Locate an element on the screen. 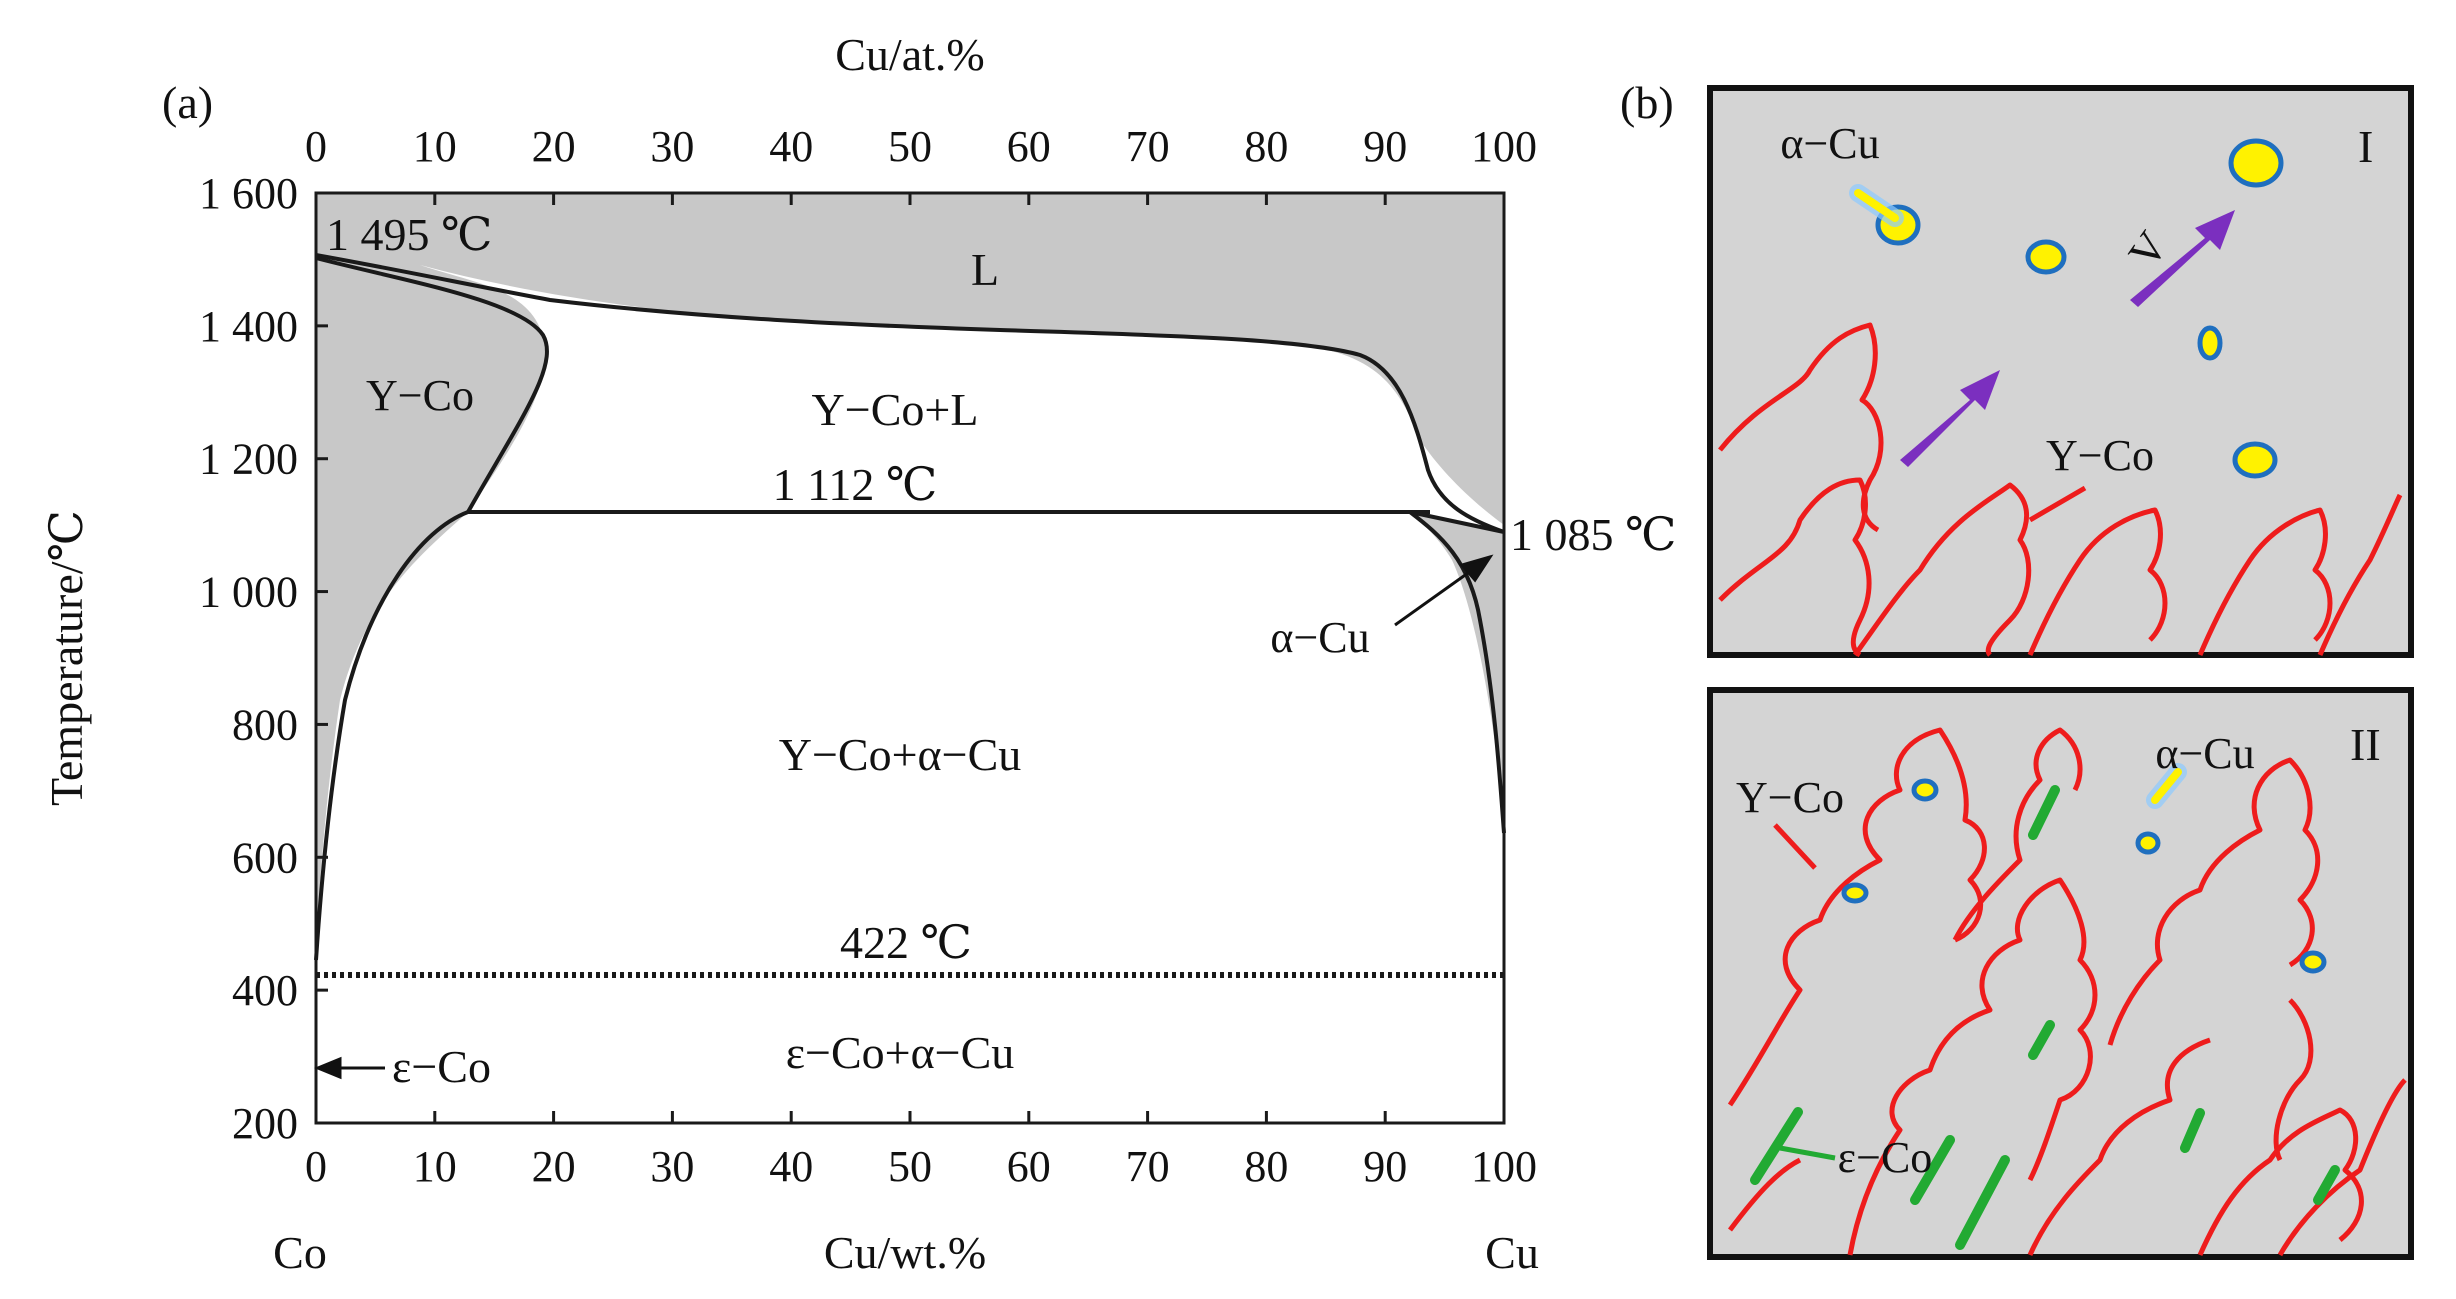  two-phase-label: Y−Co+α−Cu is located at coordinates (900, 754).